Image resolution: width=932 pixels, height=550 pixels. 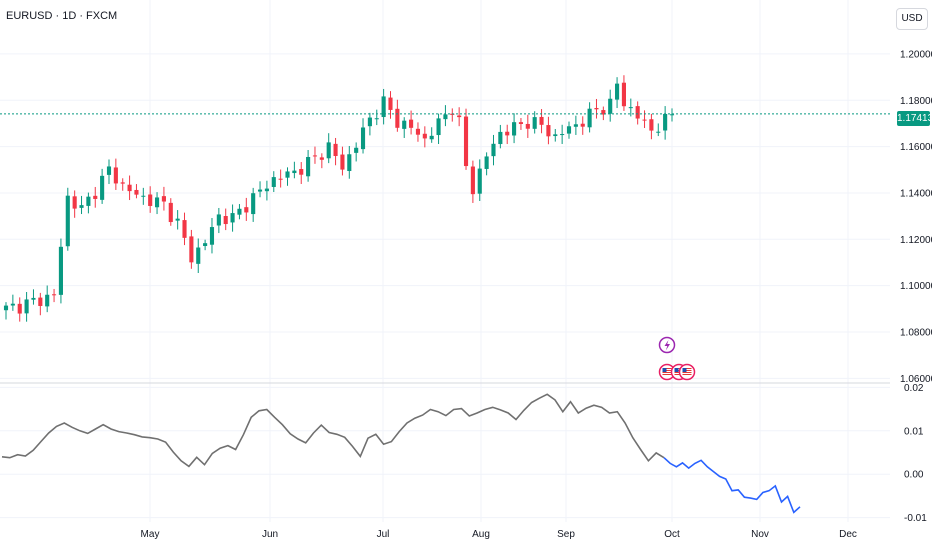 What do you see at coordinates (672, 534) in the screenshot?
I see `time-tick-label: Oct` at bounding box center [672, 534].